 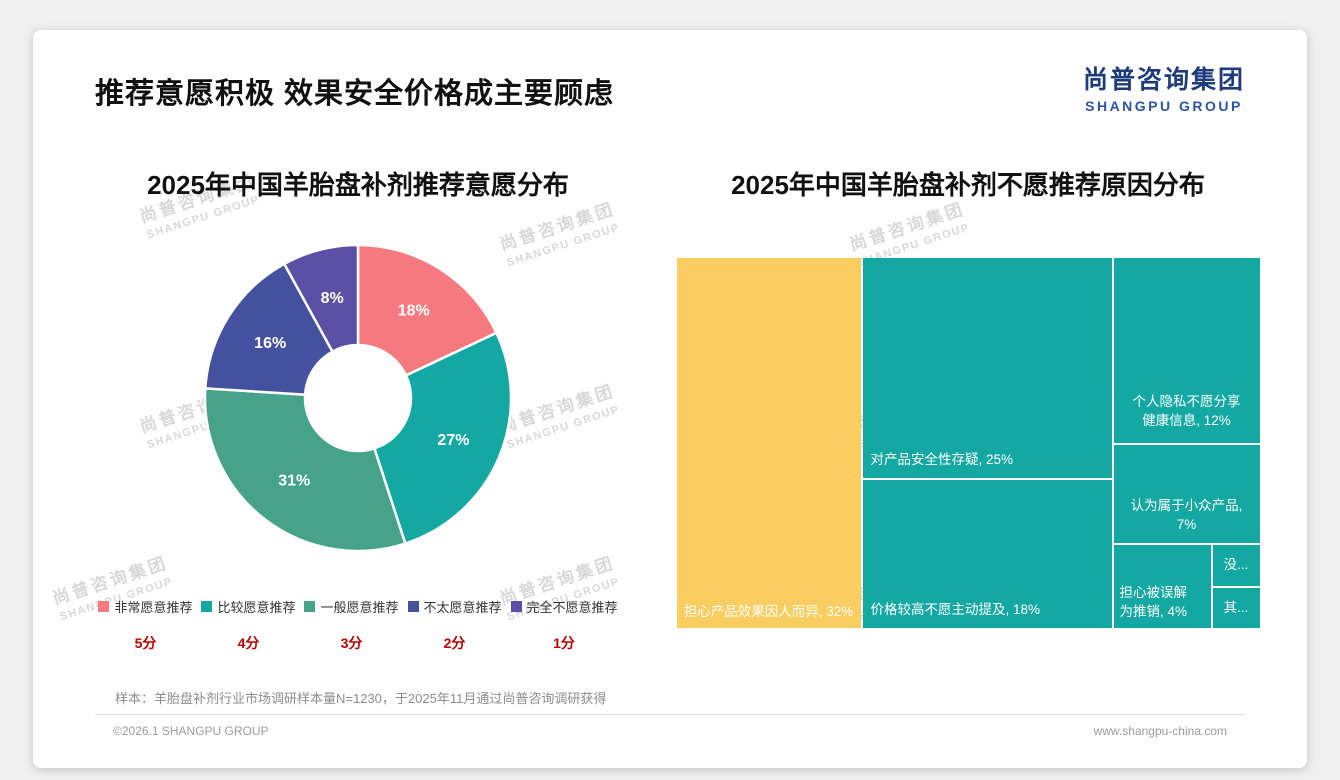 I want to click on treemap-label: 价格较高不愿主动提及, 18%, so click(x=955, y=610).